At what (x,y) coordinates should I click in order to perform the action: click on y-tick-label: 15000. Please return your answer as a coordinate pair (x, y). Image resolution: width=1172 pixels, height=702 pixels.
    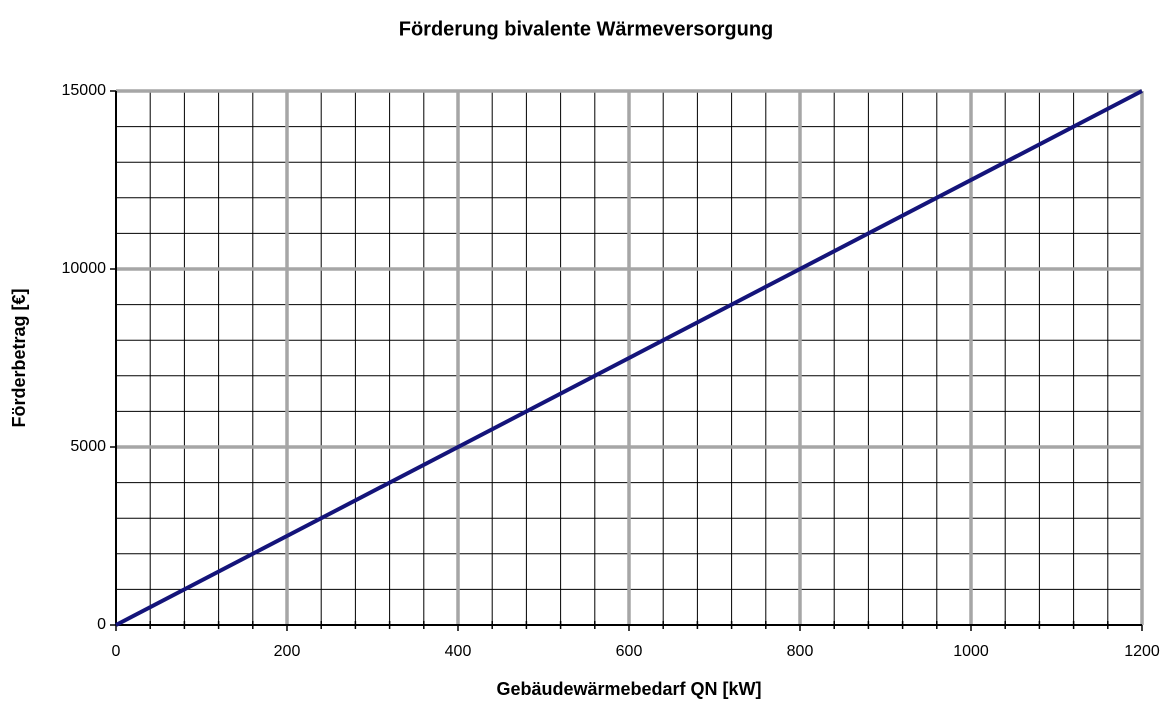
    Looking at the image, I should click on (84, 90).